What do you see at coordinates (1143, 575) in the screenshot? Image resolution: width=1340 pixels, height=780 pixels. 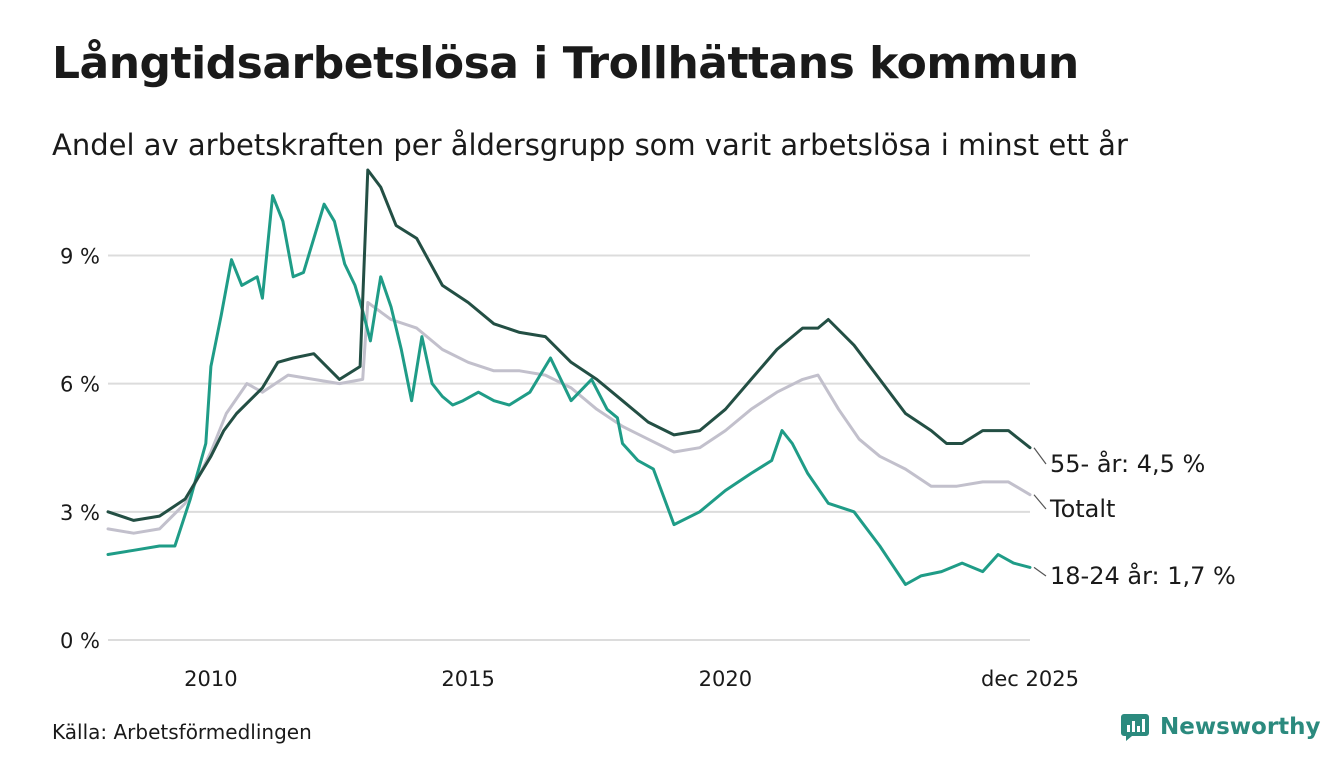 I see `series-end-label: 18-24 år: 1,7 %` at bounding box center [1143, 575].